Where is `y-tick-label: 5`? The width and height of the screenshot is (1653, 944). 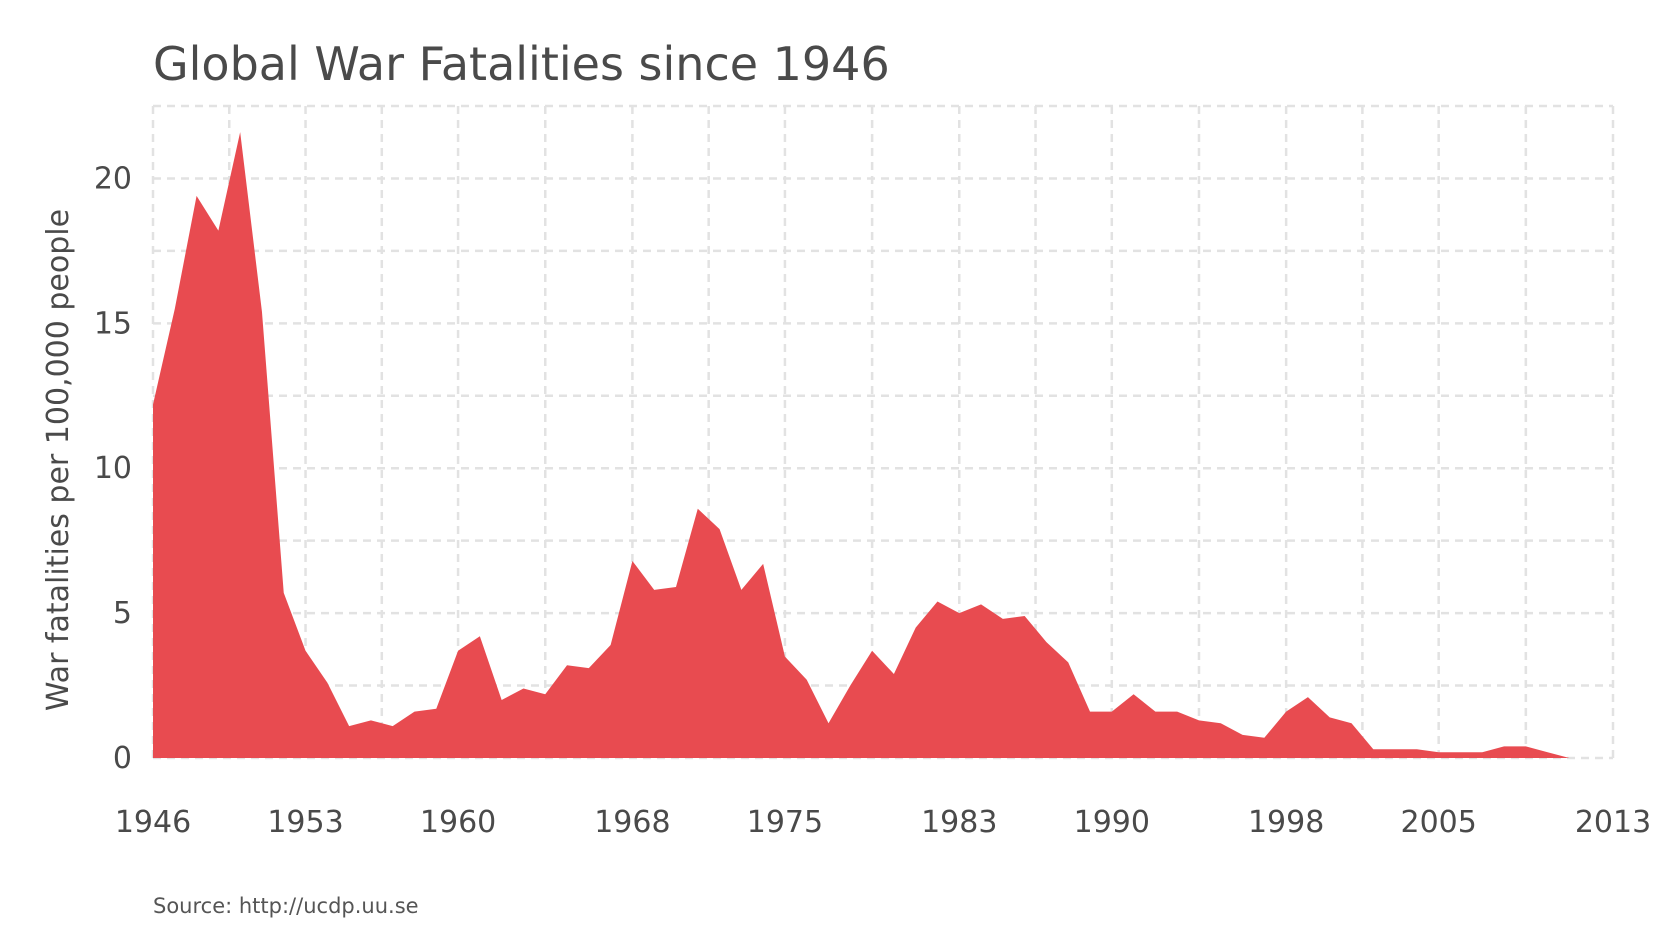 y-tick-label: 5 is located at coordinates (122, 613).